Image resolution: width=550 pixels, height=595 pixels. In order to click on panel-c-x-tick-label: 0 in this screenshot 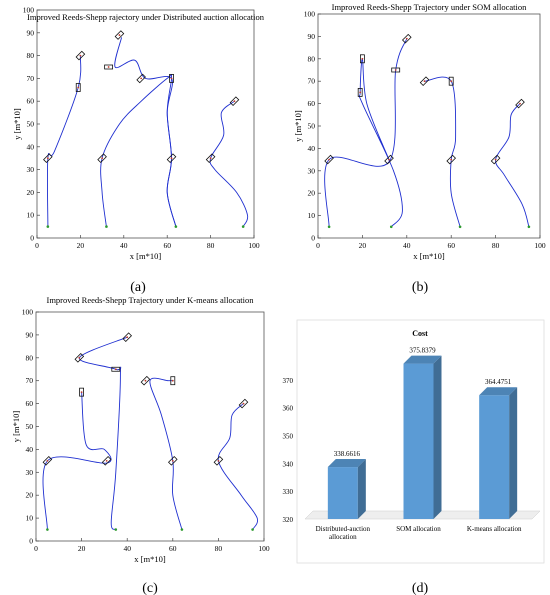, I will do `click(36, 548)`.